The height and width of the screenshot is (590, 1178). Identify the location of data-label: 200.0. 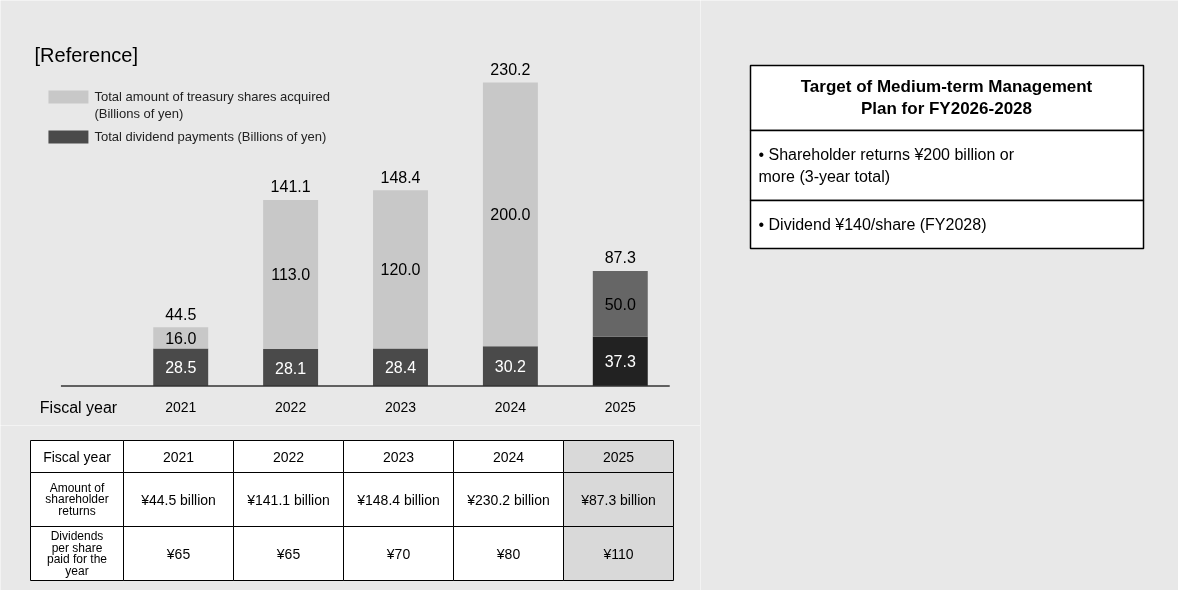
(510, 215).